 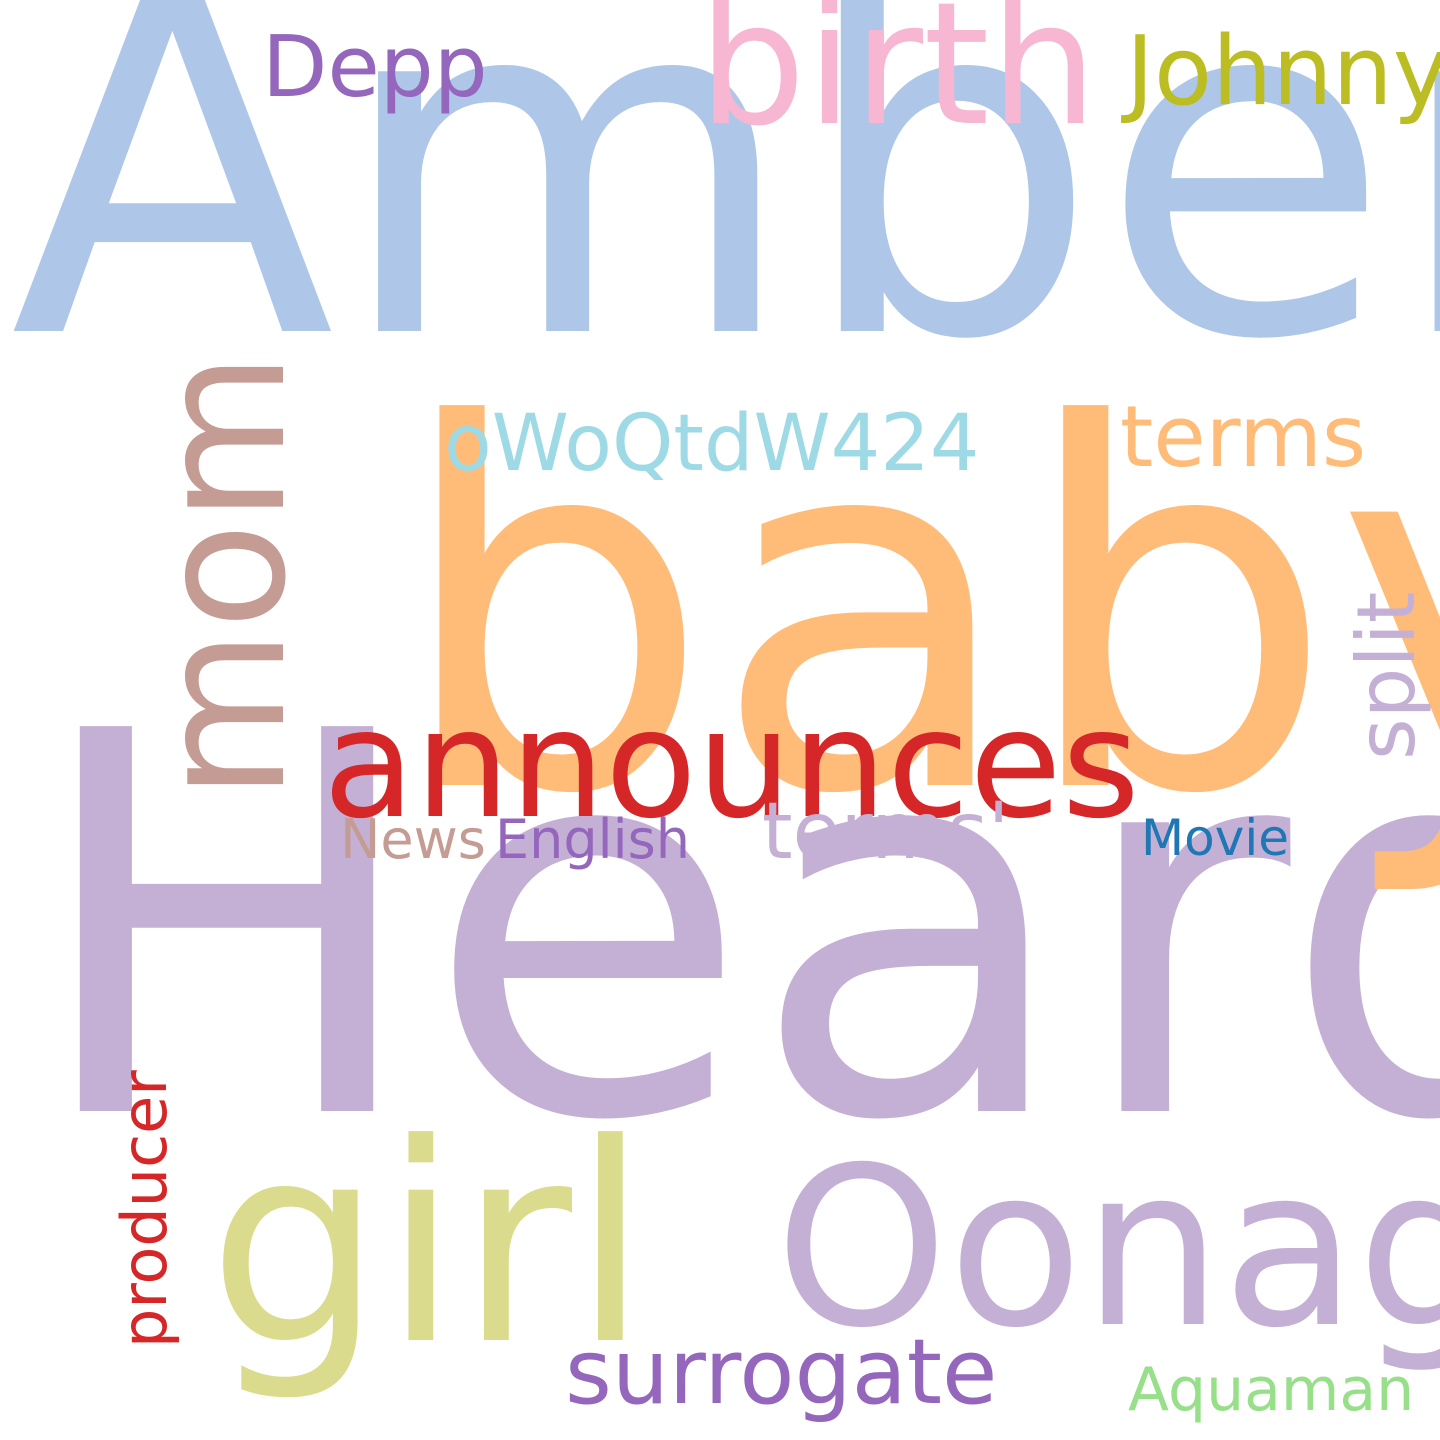 I want to click on word-johnny: Johnny, so click(x=1283, y=72).